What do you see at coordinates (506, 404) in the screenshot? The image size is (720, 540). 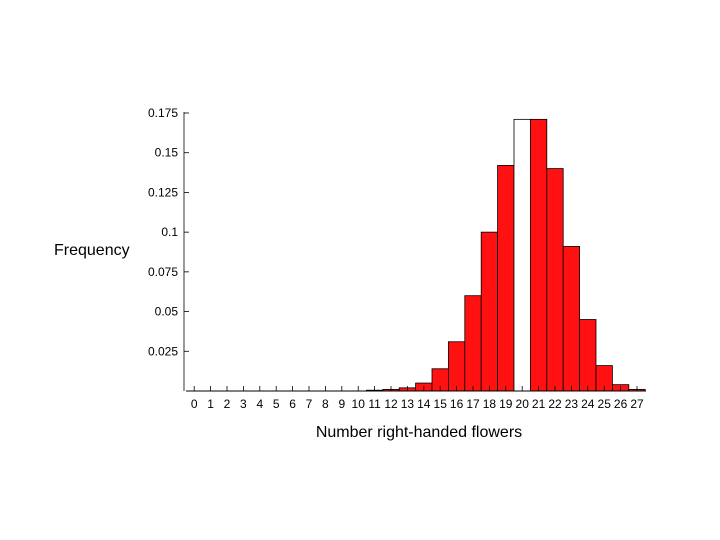 I see `x-tick-label: 19` at bounding box center [506, 404].